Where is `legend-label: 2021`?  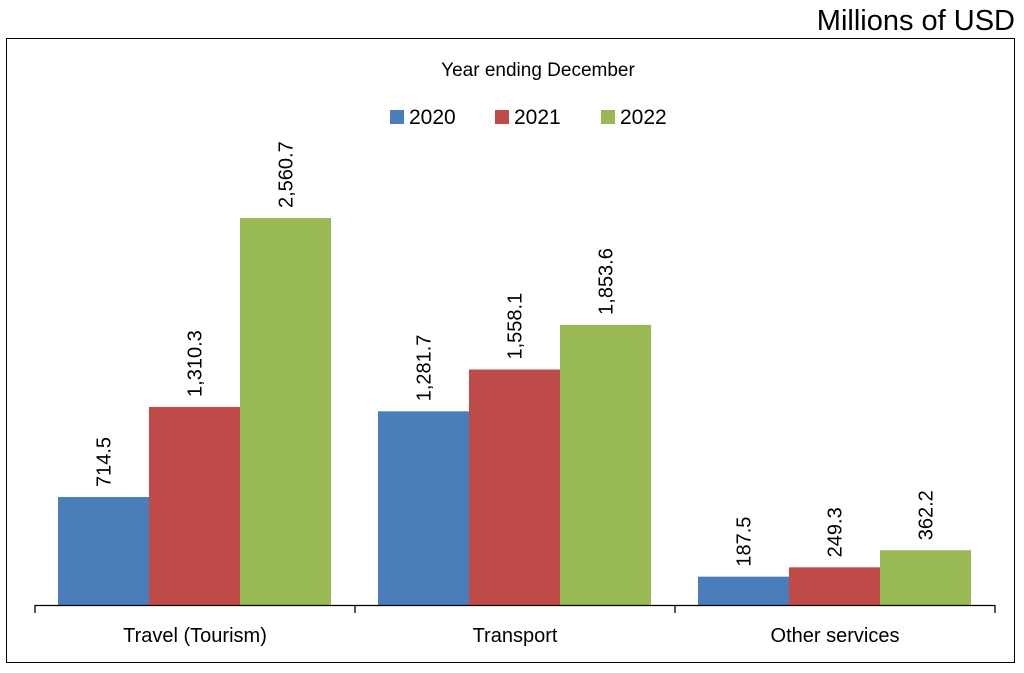 legend-label: 2021 is located at coordinates (537, 117).